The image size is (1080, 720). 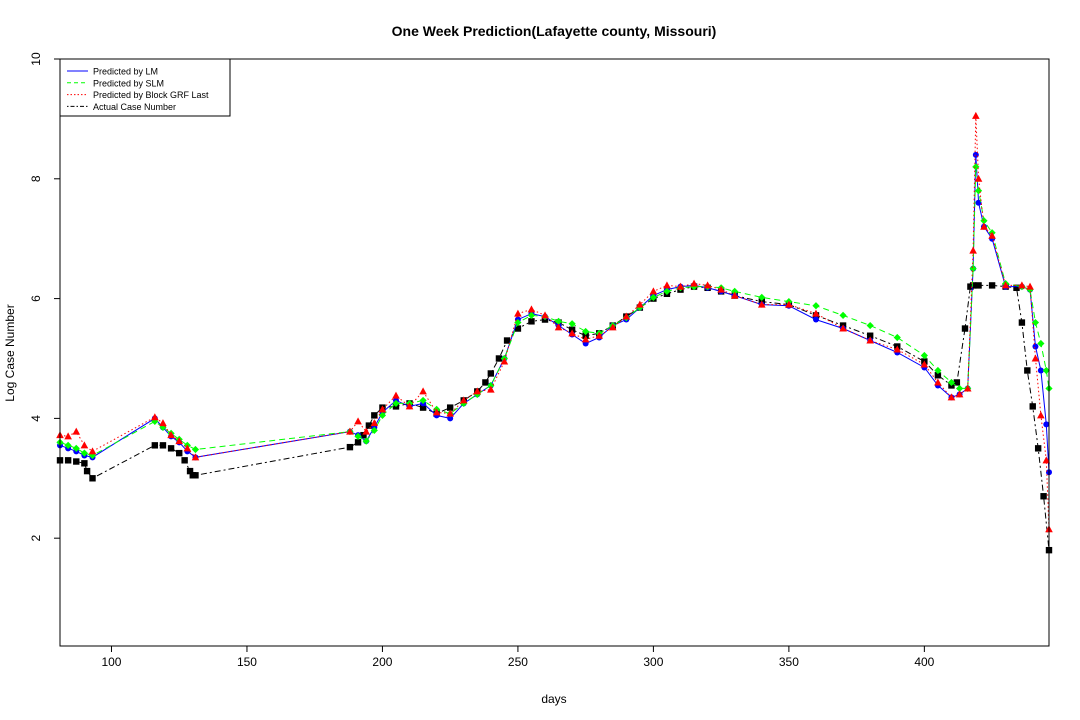 What do you see at coordinates (518, 657) in the screenshot?
I see `x-axis: 100 150 200 250 300 350 400` at bounding box center [518, 657].